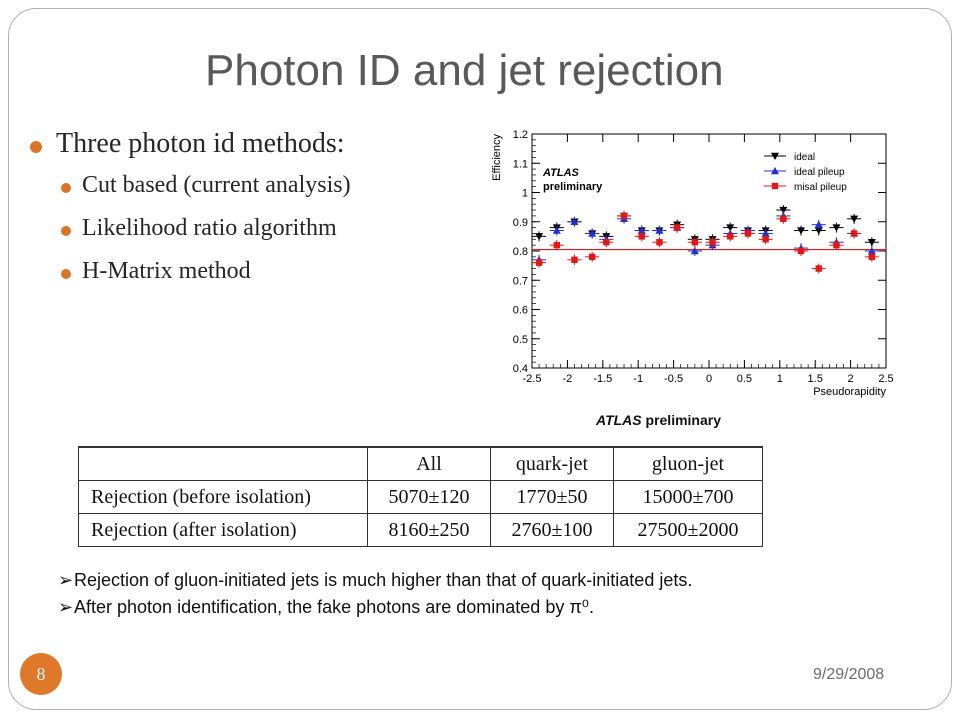 The width and height of the screenshot is (960, 720). I want to click on x-tick-label: -1, so click(638, 379).